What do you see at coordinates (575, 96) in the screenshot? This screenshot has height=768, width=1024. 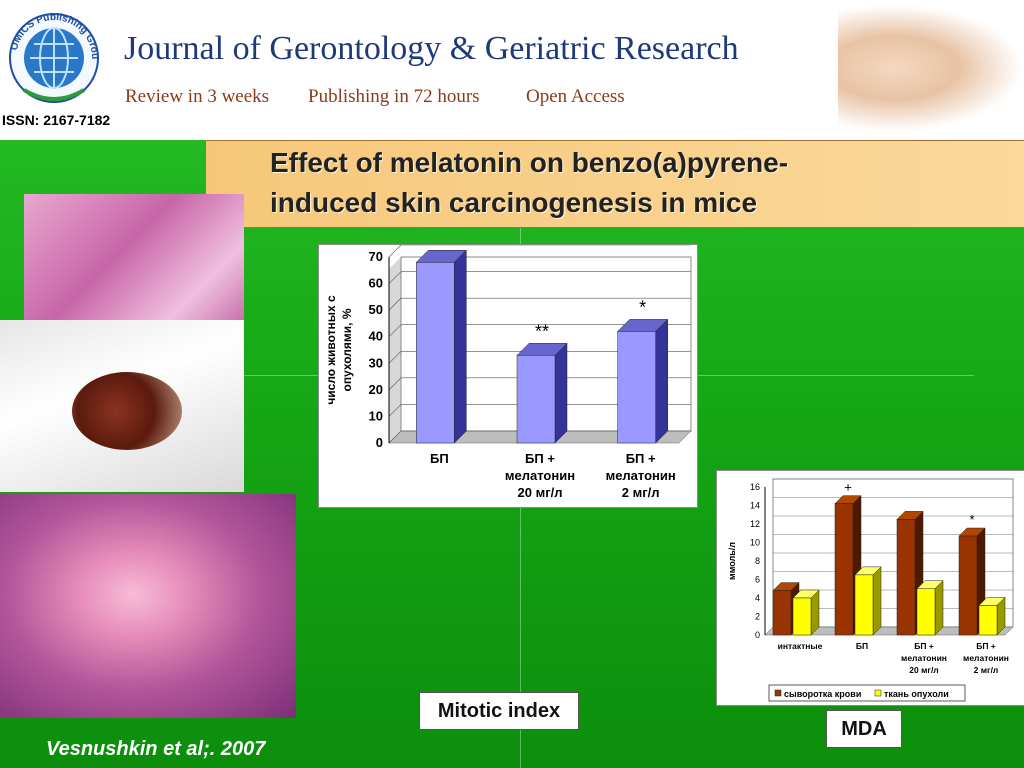 I see `tagline-open-access: Open Access` at bounding box center [575, 96].